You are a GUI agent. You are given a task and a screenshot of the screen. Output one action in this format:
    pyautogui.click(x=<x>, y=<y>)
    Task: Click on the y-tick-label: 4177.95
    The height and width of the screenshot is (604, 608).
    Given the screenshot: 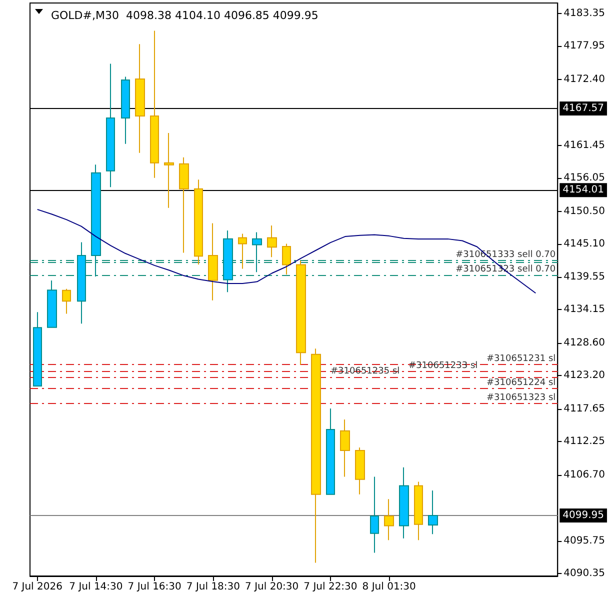 What is the action you would take?
    pyautogui.click(x=585, y=46)
    